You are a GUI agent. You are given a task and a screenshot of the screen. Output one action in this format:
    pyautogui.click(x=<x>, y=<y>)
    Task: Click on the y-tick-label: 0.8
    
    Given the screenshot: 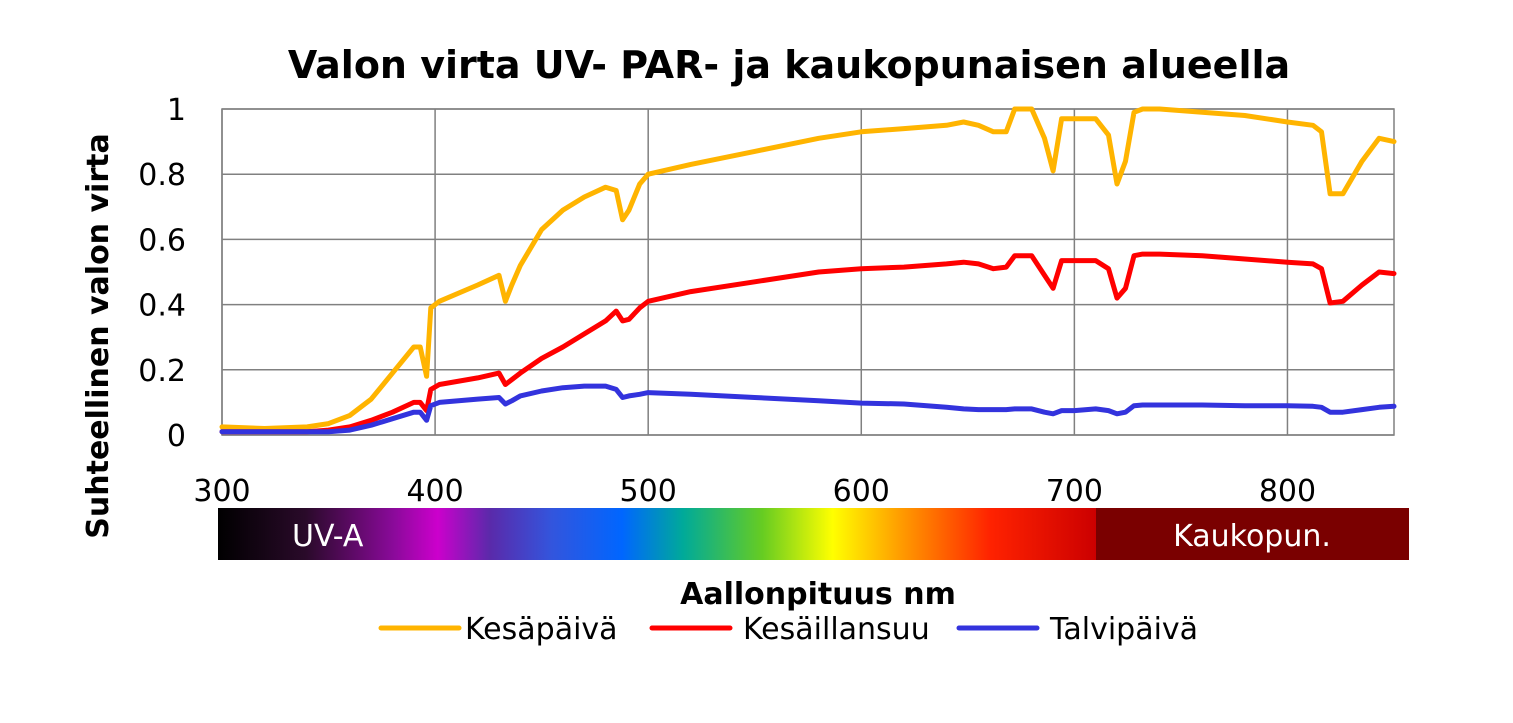 What is the action you would take?
    pyautogui.click(x=162, y=175)
    